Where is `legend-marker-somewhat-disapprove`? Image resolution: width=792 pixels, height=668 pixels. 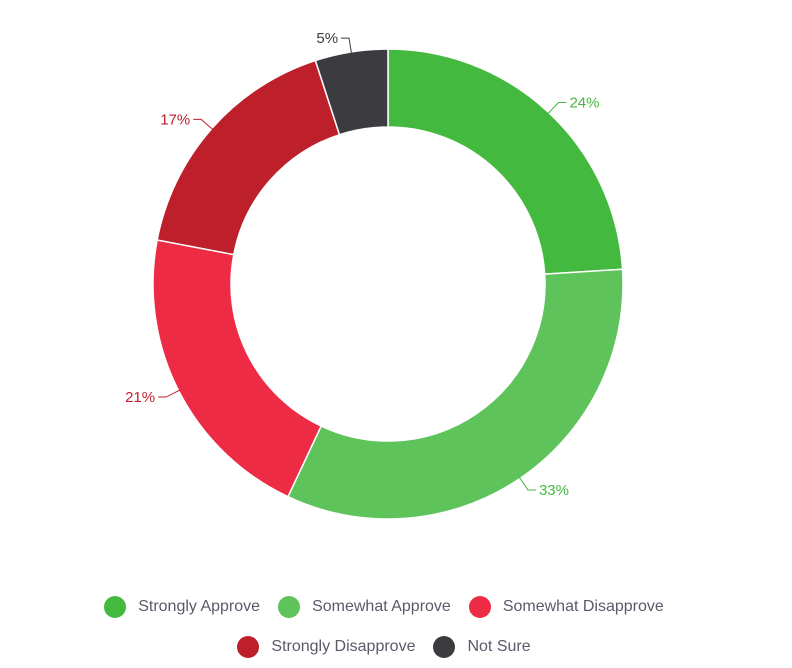
legend-marker-somewhat-disapprove is located at coordinates (479, 607).